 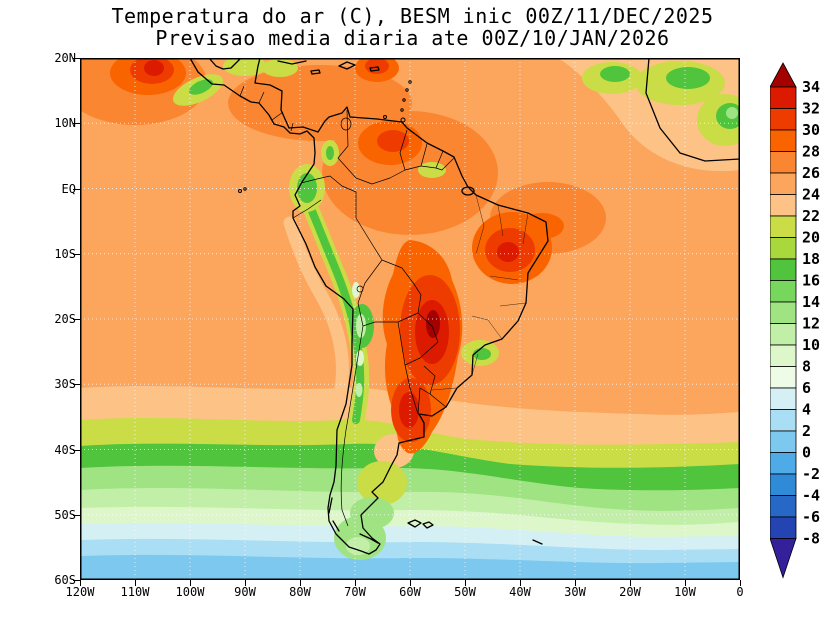 What do you see at coordinates (410, 592) in the screenshot?
I see `lon-tick-label: 60W` at bounding box center [410, 592].